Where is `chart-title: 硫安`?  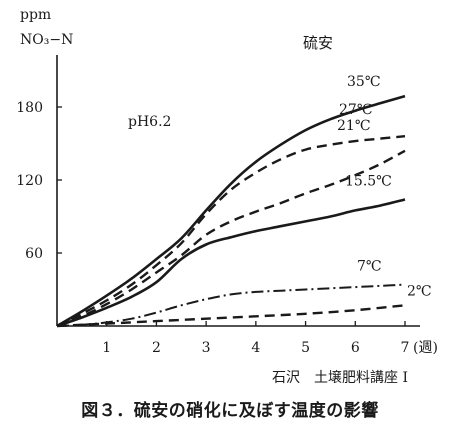
chart-title: 硫安 is located at coordinates (318, 43).